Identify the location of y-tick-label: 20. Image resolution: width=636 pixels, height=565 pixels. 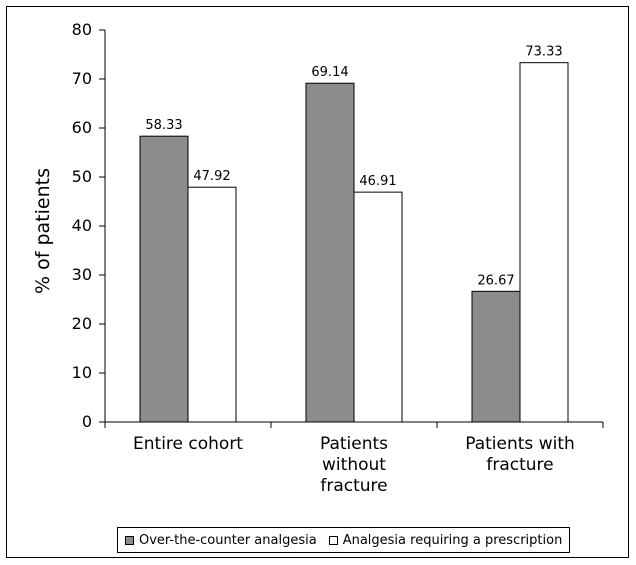
(82, 323).